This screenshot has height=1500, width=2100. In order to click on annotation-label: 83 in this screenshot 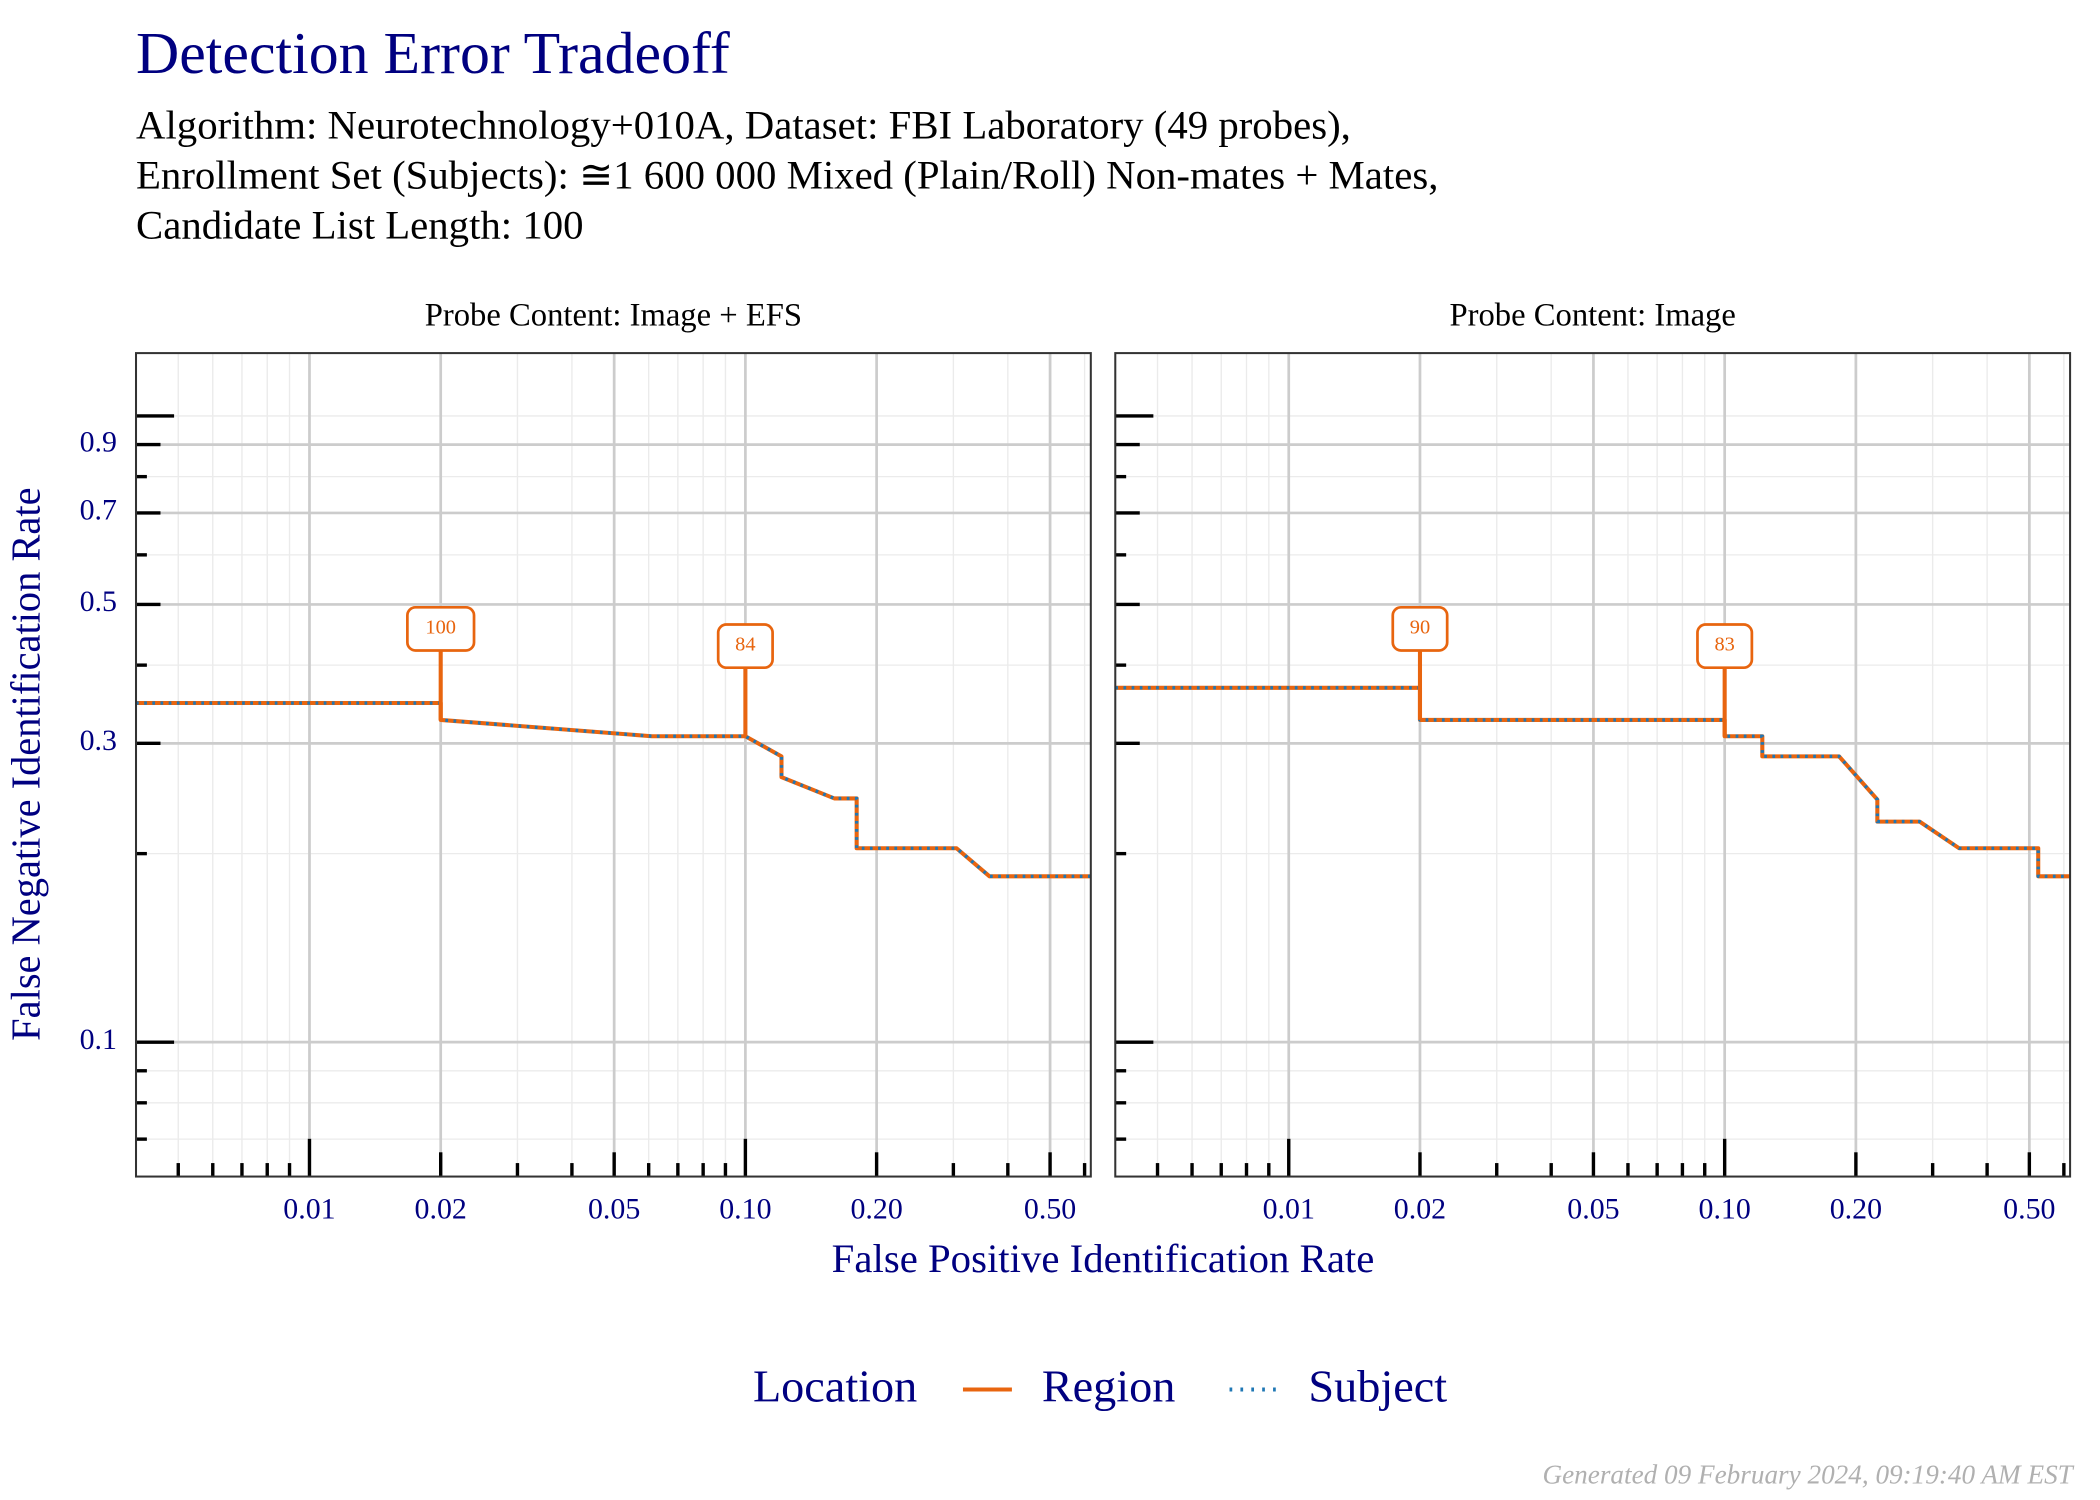, I will do `click(1724, 645)`.